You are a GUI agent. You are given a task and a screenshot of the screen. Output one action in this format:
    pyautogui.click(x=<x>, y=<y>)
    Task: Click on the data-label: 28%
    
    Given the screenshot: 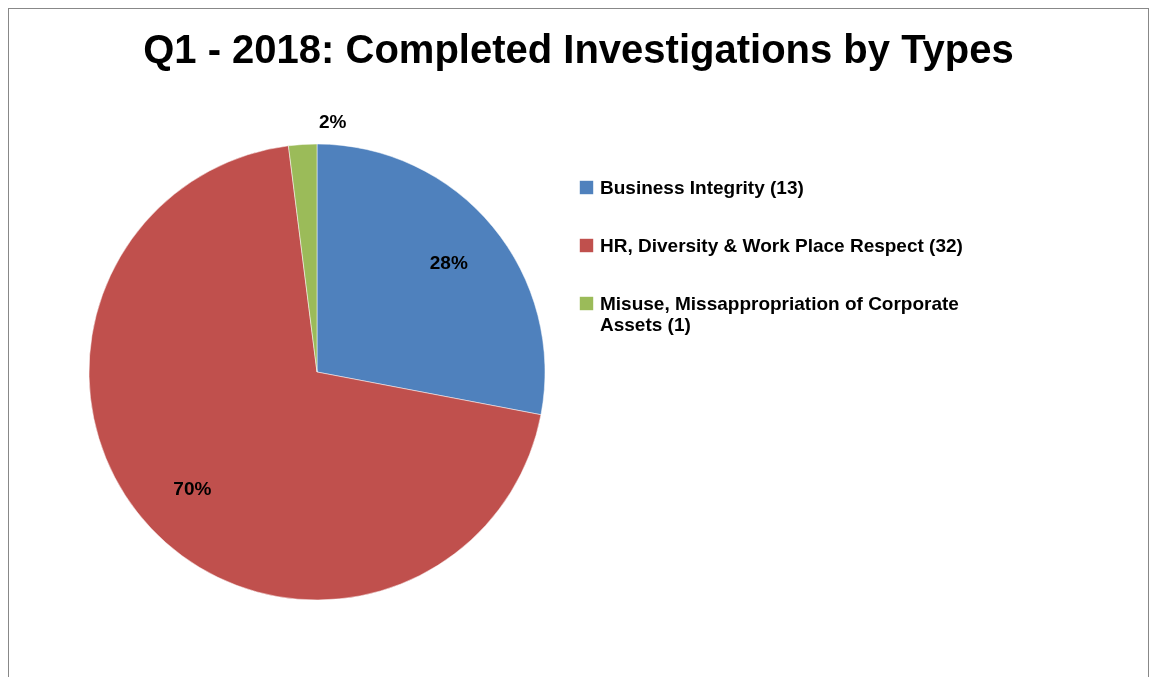 What is the action you would take?
    pyautogui.click(x=448, y=262)
    